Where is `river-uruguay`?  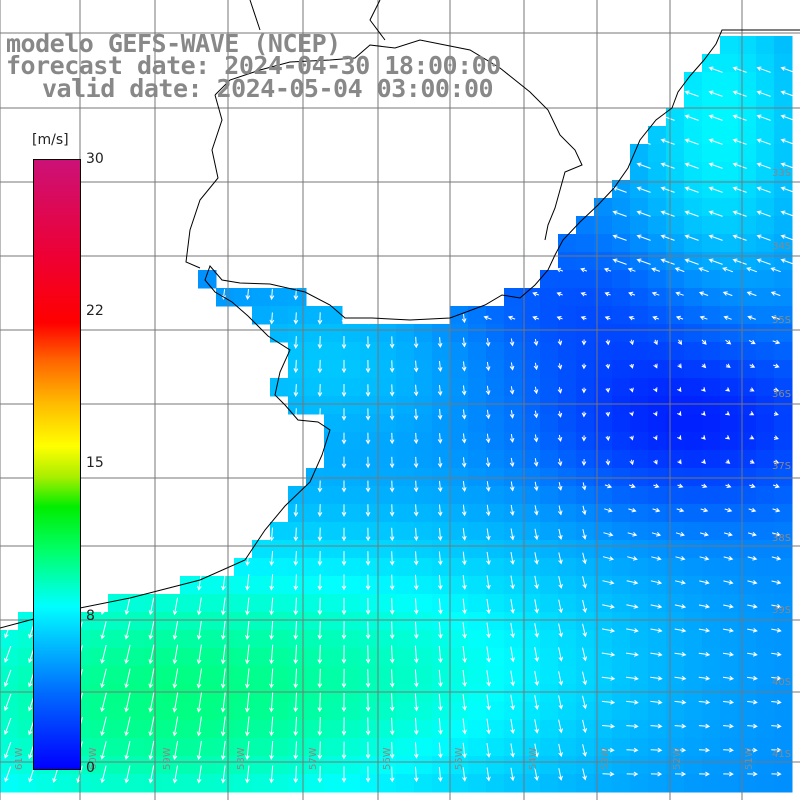
river-uruguay is located at coordinates (204, 181).